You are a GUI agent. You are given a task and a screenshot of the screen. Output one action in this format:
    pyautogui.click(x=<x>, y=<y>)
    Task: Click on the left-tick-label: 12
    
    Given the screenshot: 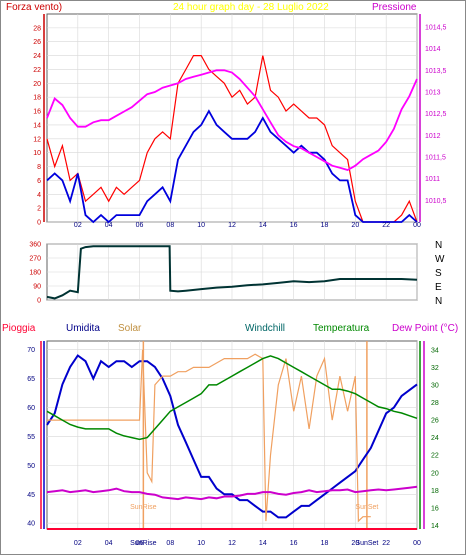 What is the action you would take?
    pyautogui.click(x=37, y=139)
    